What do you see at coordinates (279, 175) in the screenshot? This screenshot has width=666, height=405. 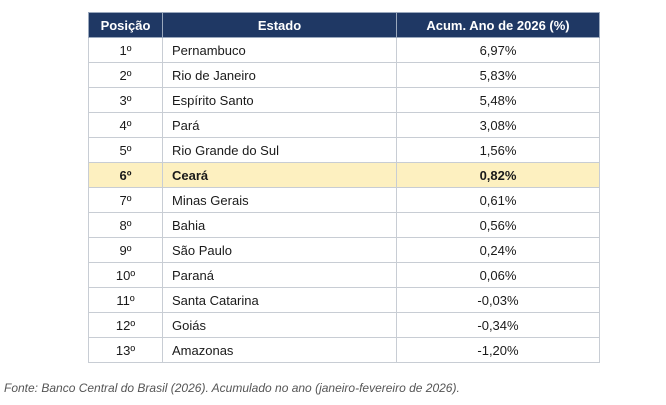 I see `cell-state: Ceará` at bounding box center [279, 175].